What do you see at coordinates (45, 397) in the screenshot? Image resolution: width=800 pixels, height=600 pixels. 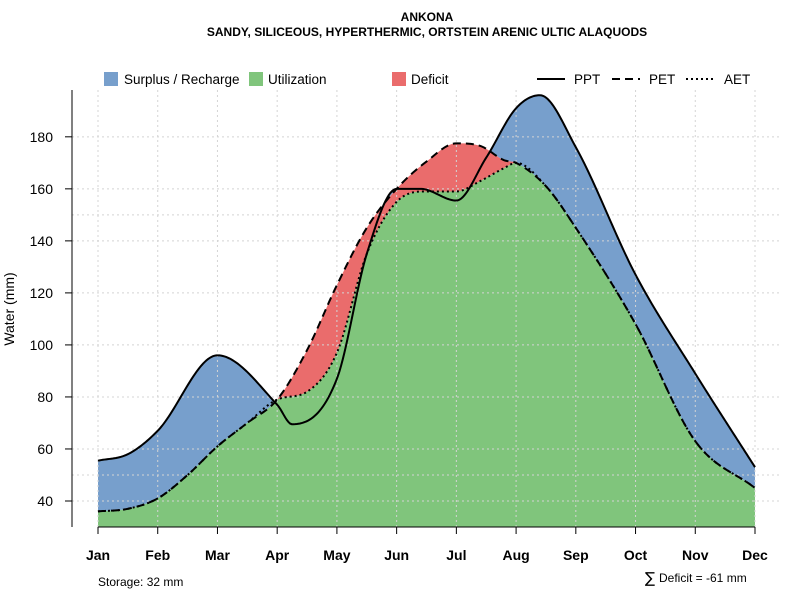 I see `y-tick-label: 80` at bounding box center [45, 397].